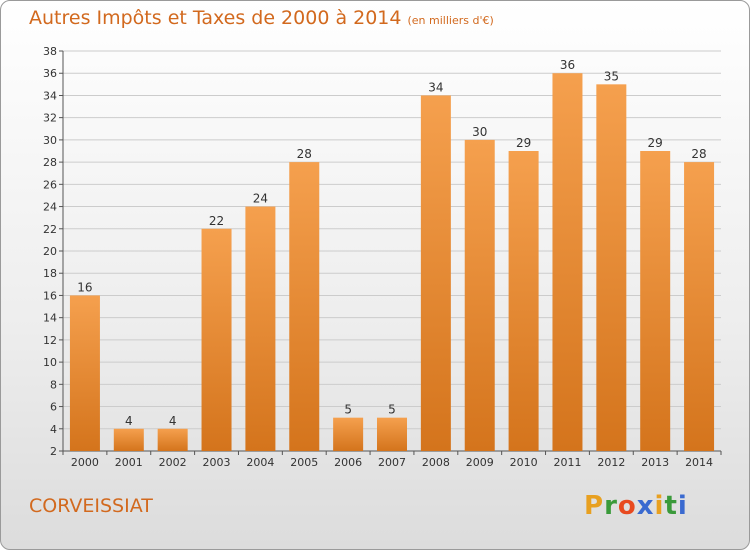  I want to click on y-tick-label: 38, so click(50, 51).